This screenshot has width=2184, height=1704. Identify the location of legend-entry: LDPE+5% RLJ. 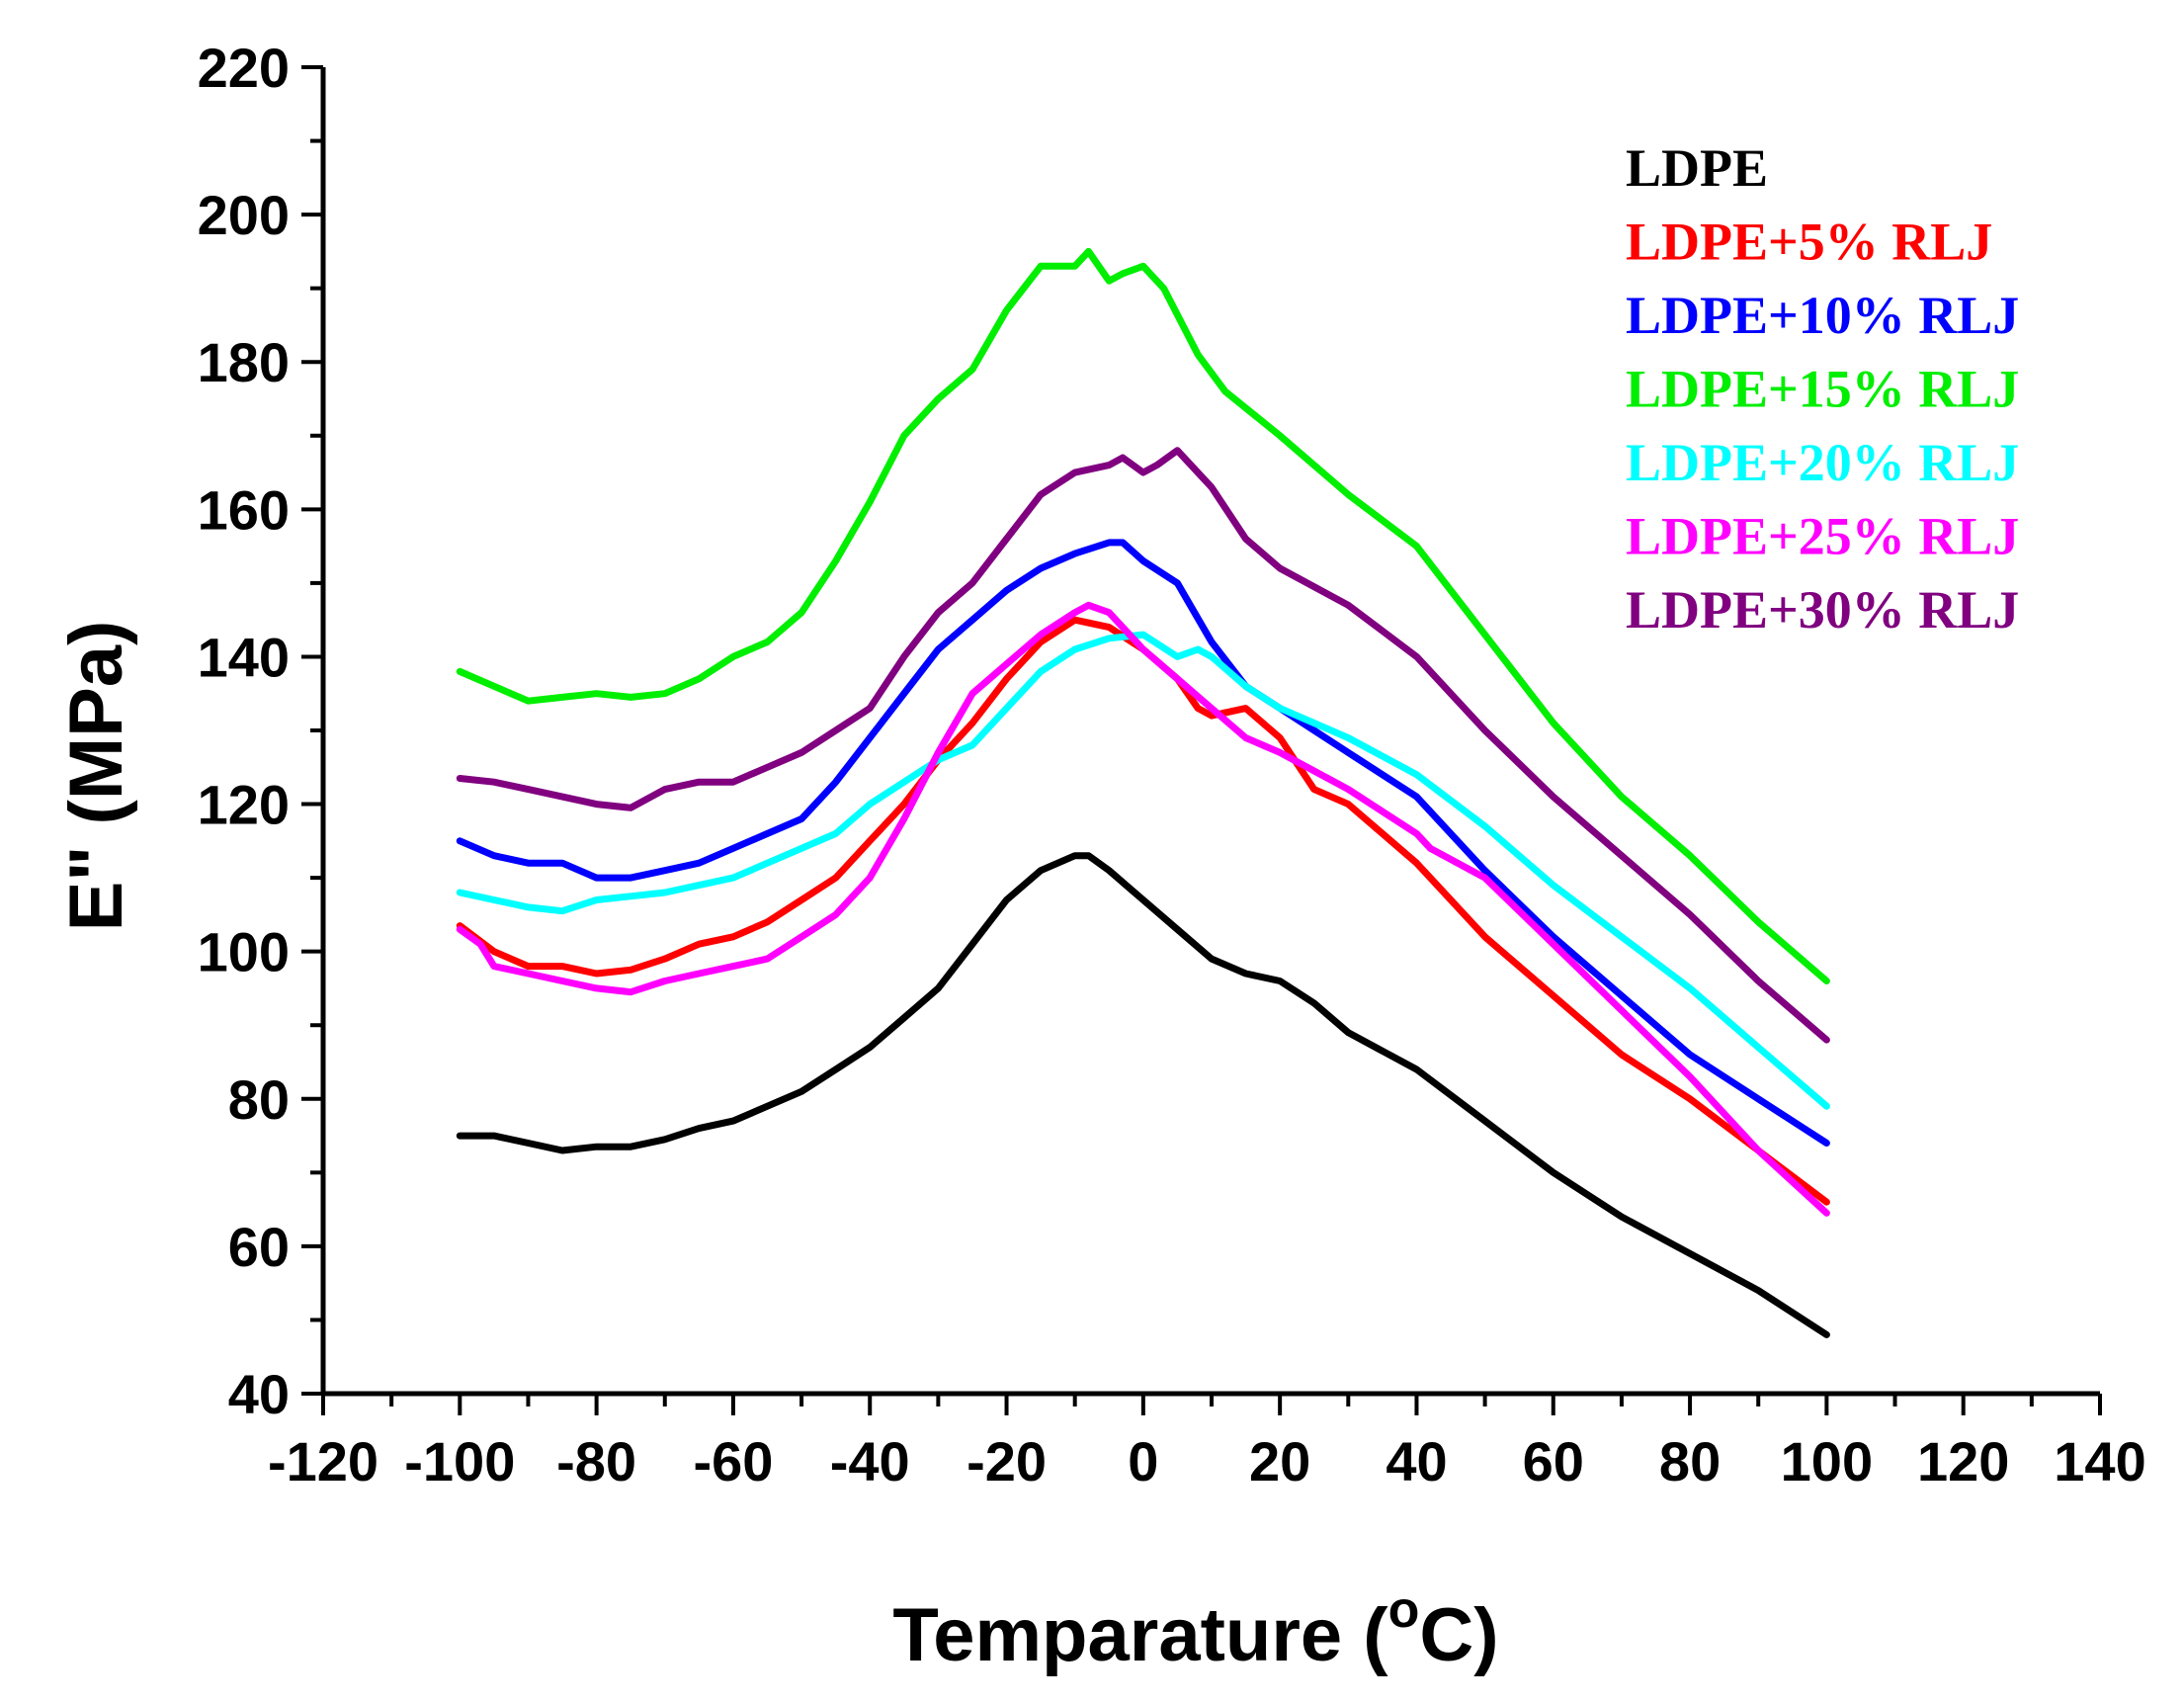
(1809, 243).